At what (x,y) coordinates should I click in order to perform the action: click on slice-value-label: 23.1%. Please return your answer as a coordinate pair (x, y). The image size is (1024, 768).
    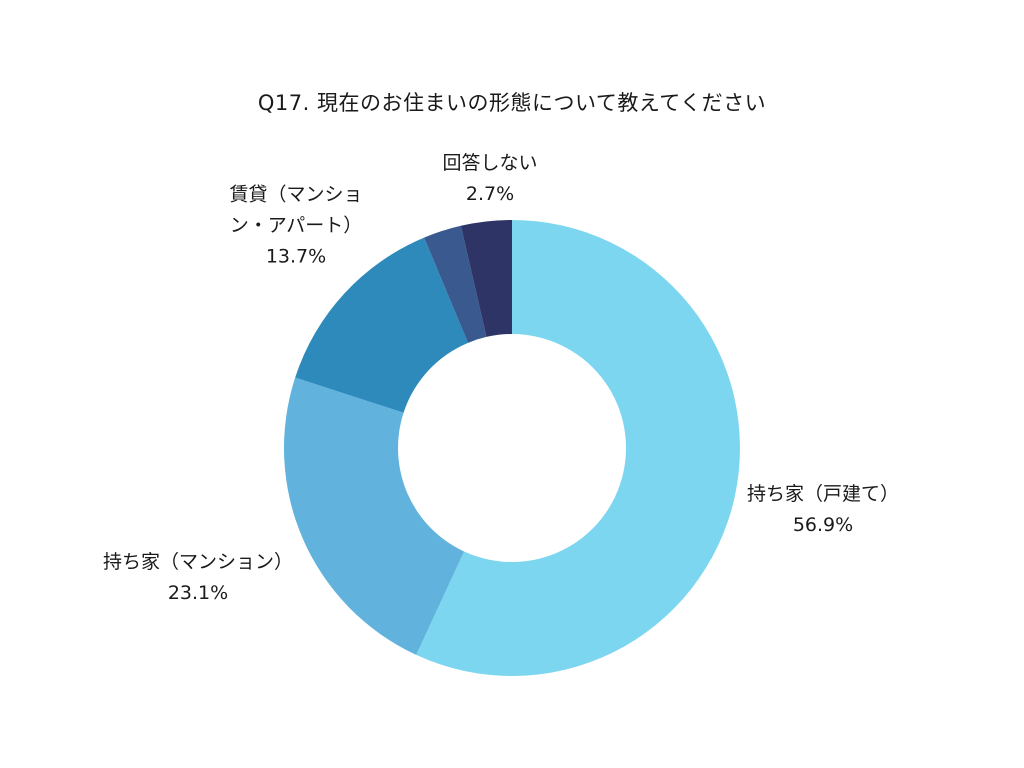
    Looking at the image, I should click on (198, 593).